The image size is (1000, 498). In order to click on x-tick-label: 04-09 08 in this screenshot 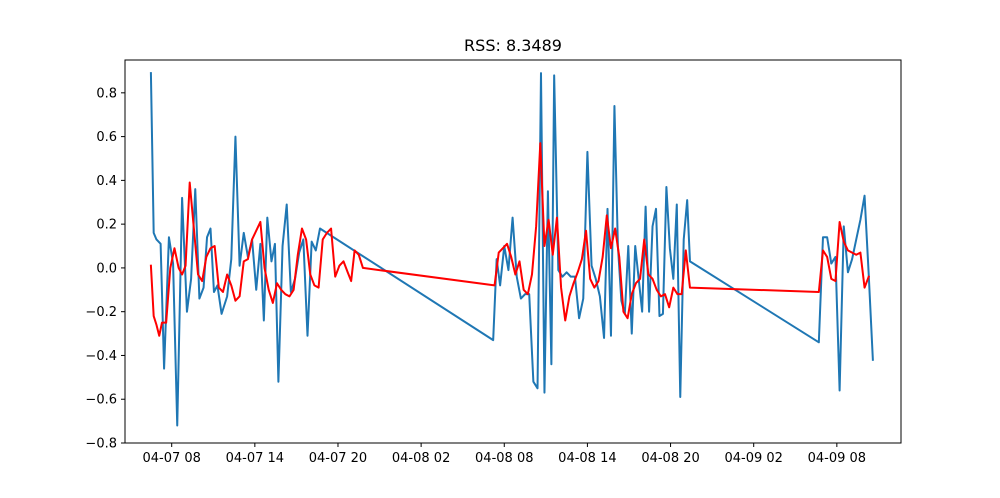, I will do `click(837, 458)`.